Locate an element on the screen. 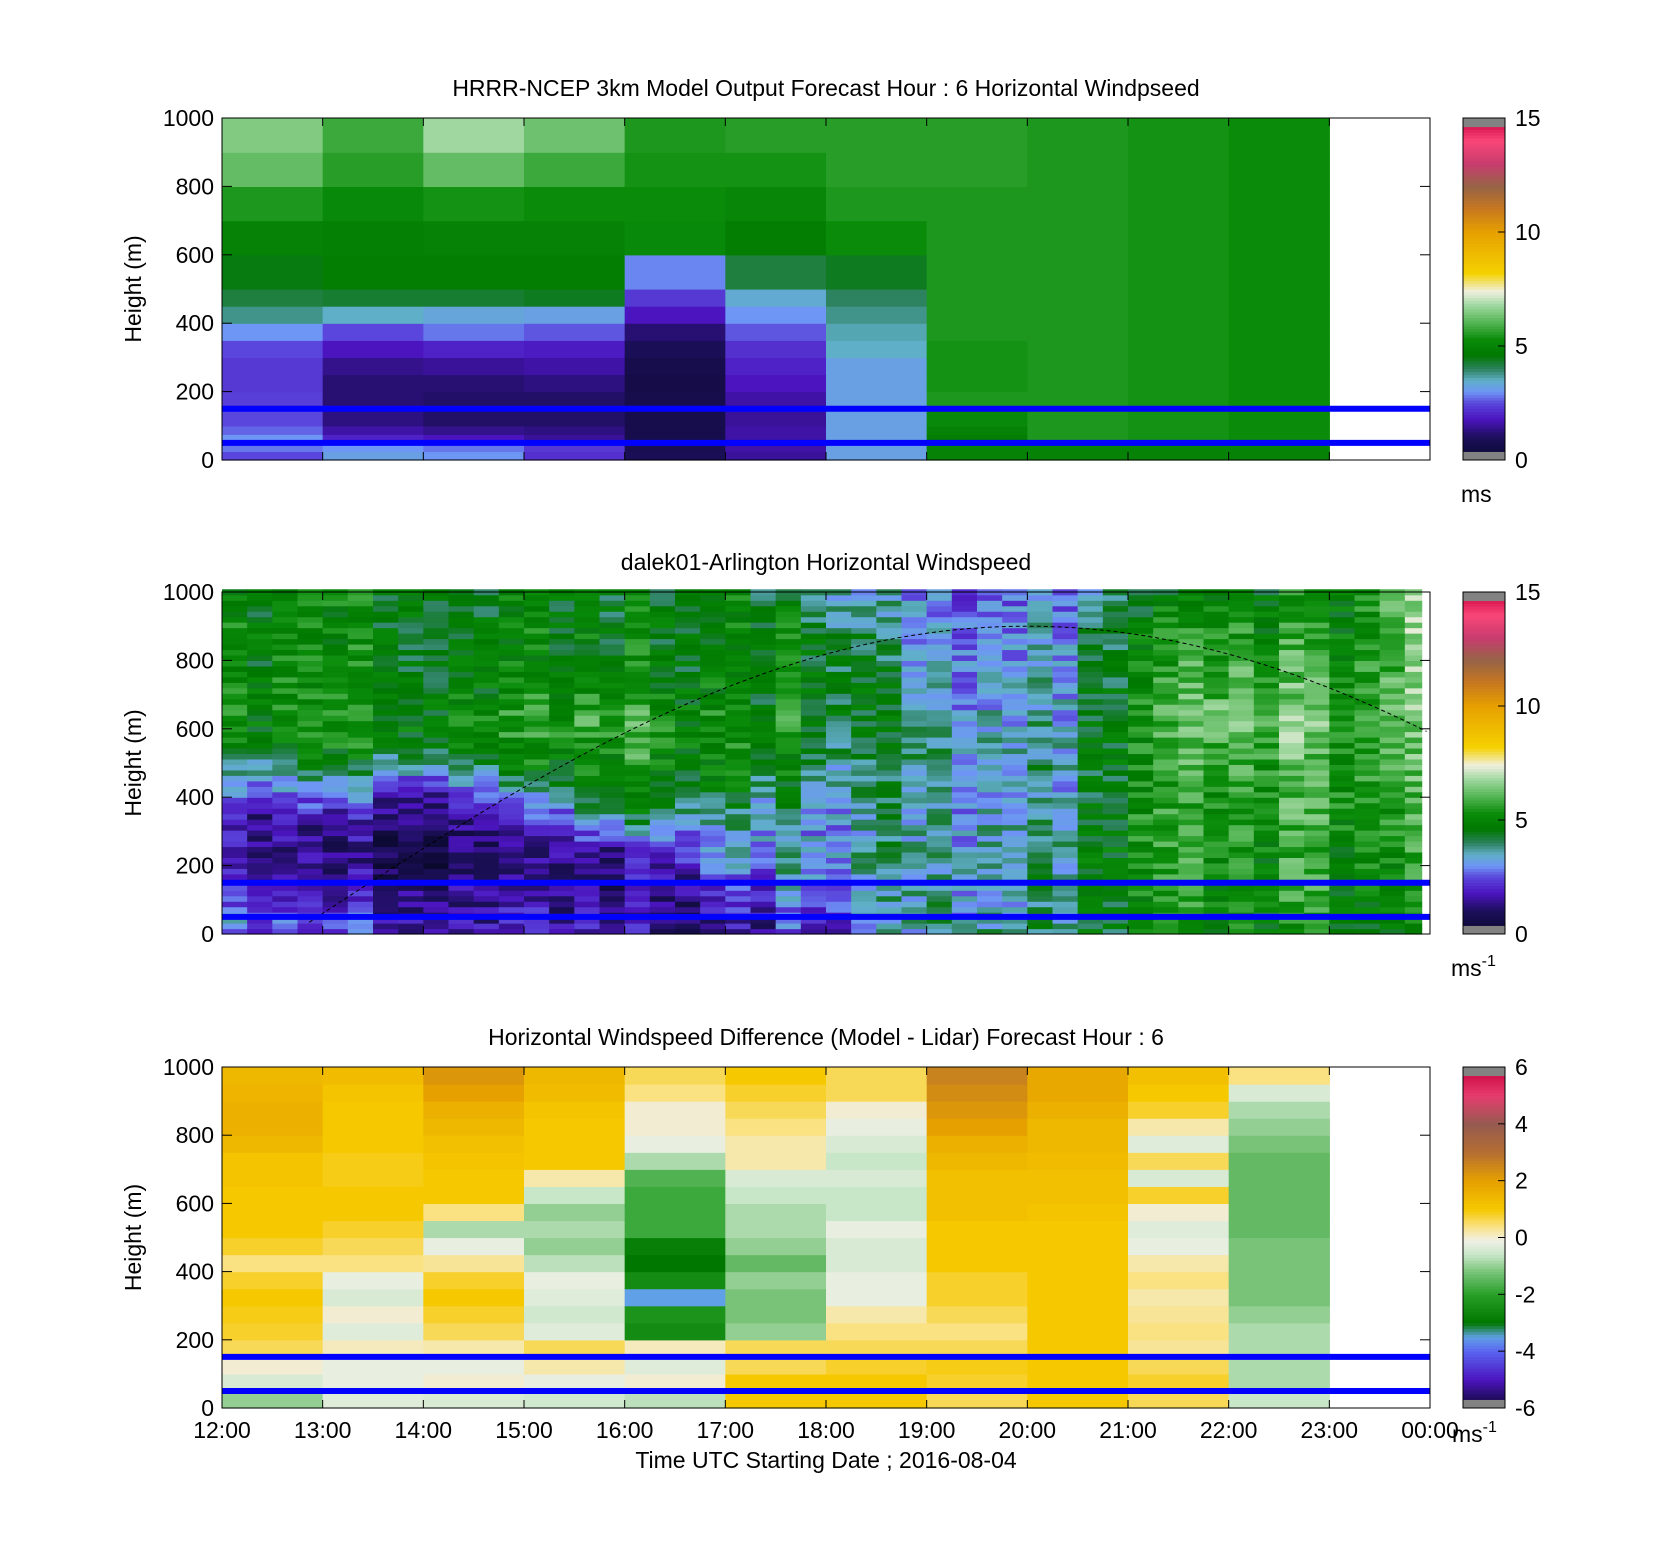 The width and height of the screenshot is (1680, 1566). x-tick-label: 12:00 is located at coordinates (222, 1430).